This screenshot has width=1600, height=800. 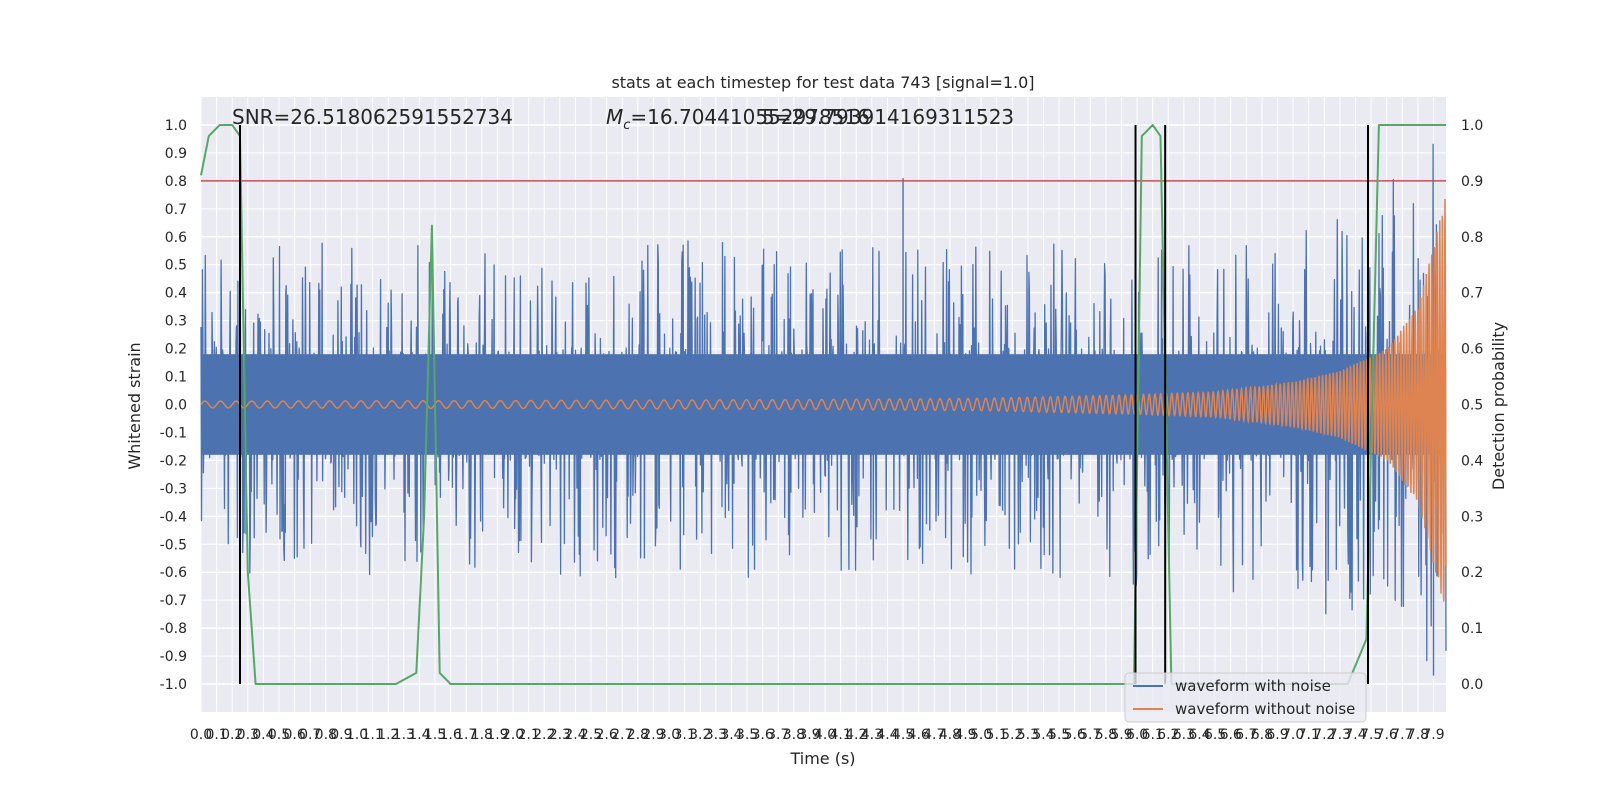 What do you see at coordinates (216, 735) in the screenshot?
I see `x-tick-label: 0.1` at bounding box center [216, 735].